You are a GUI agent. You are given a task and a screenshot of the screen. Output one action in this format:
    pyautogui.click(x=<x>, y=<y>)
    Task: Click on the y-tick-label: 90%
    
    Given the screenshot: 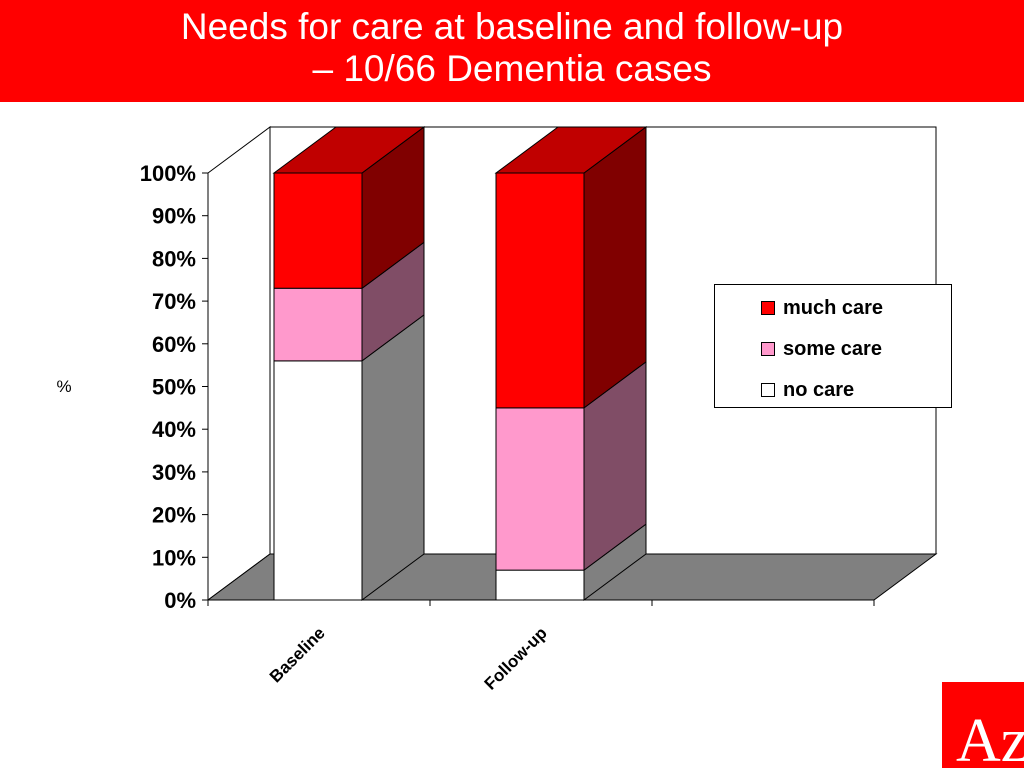 What is the action you would take?
    pyautogui.click(x=174, y=216)
    